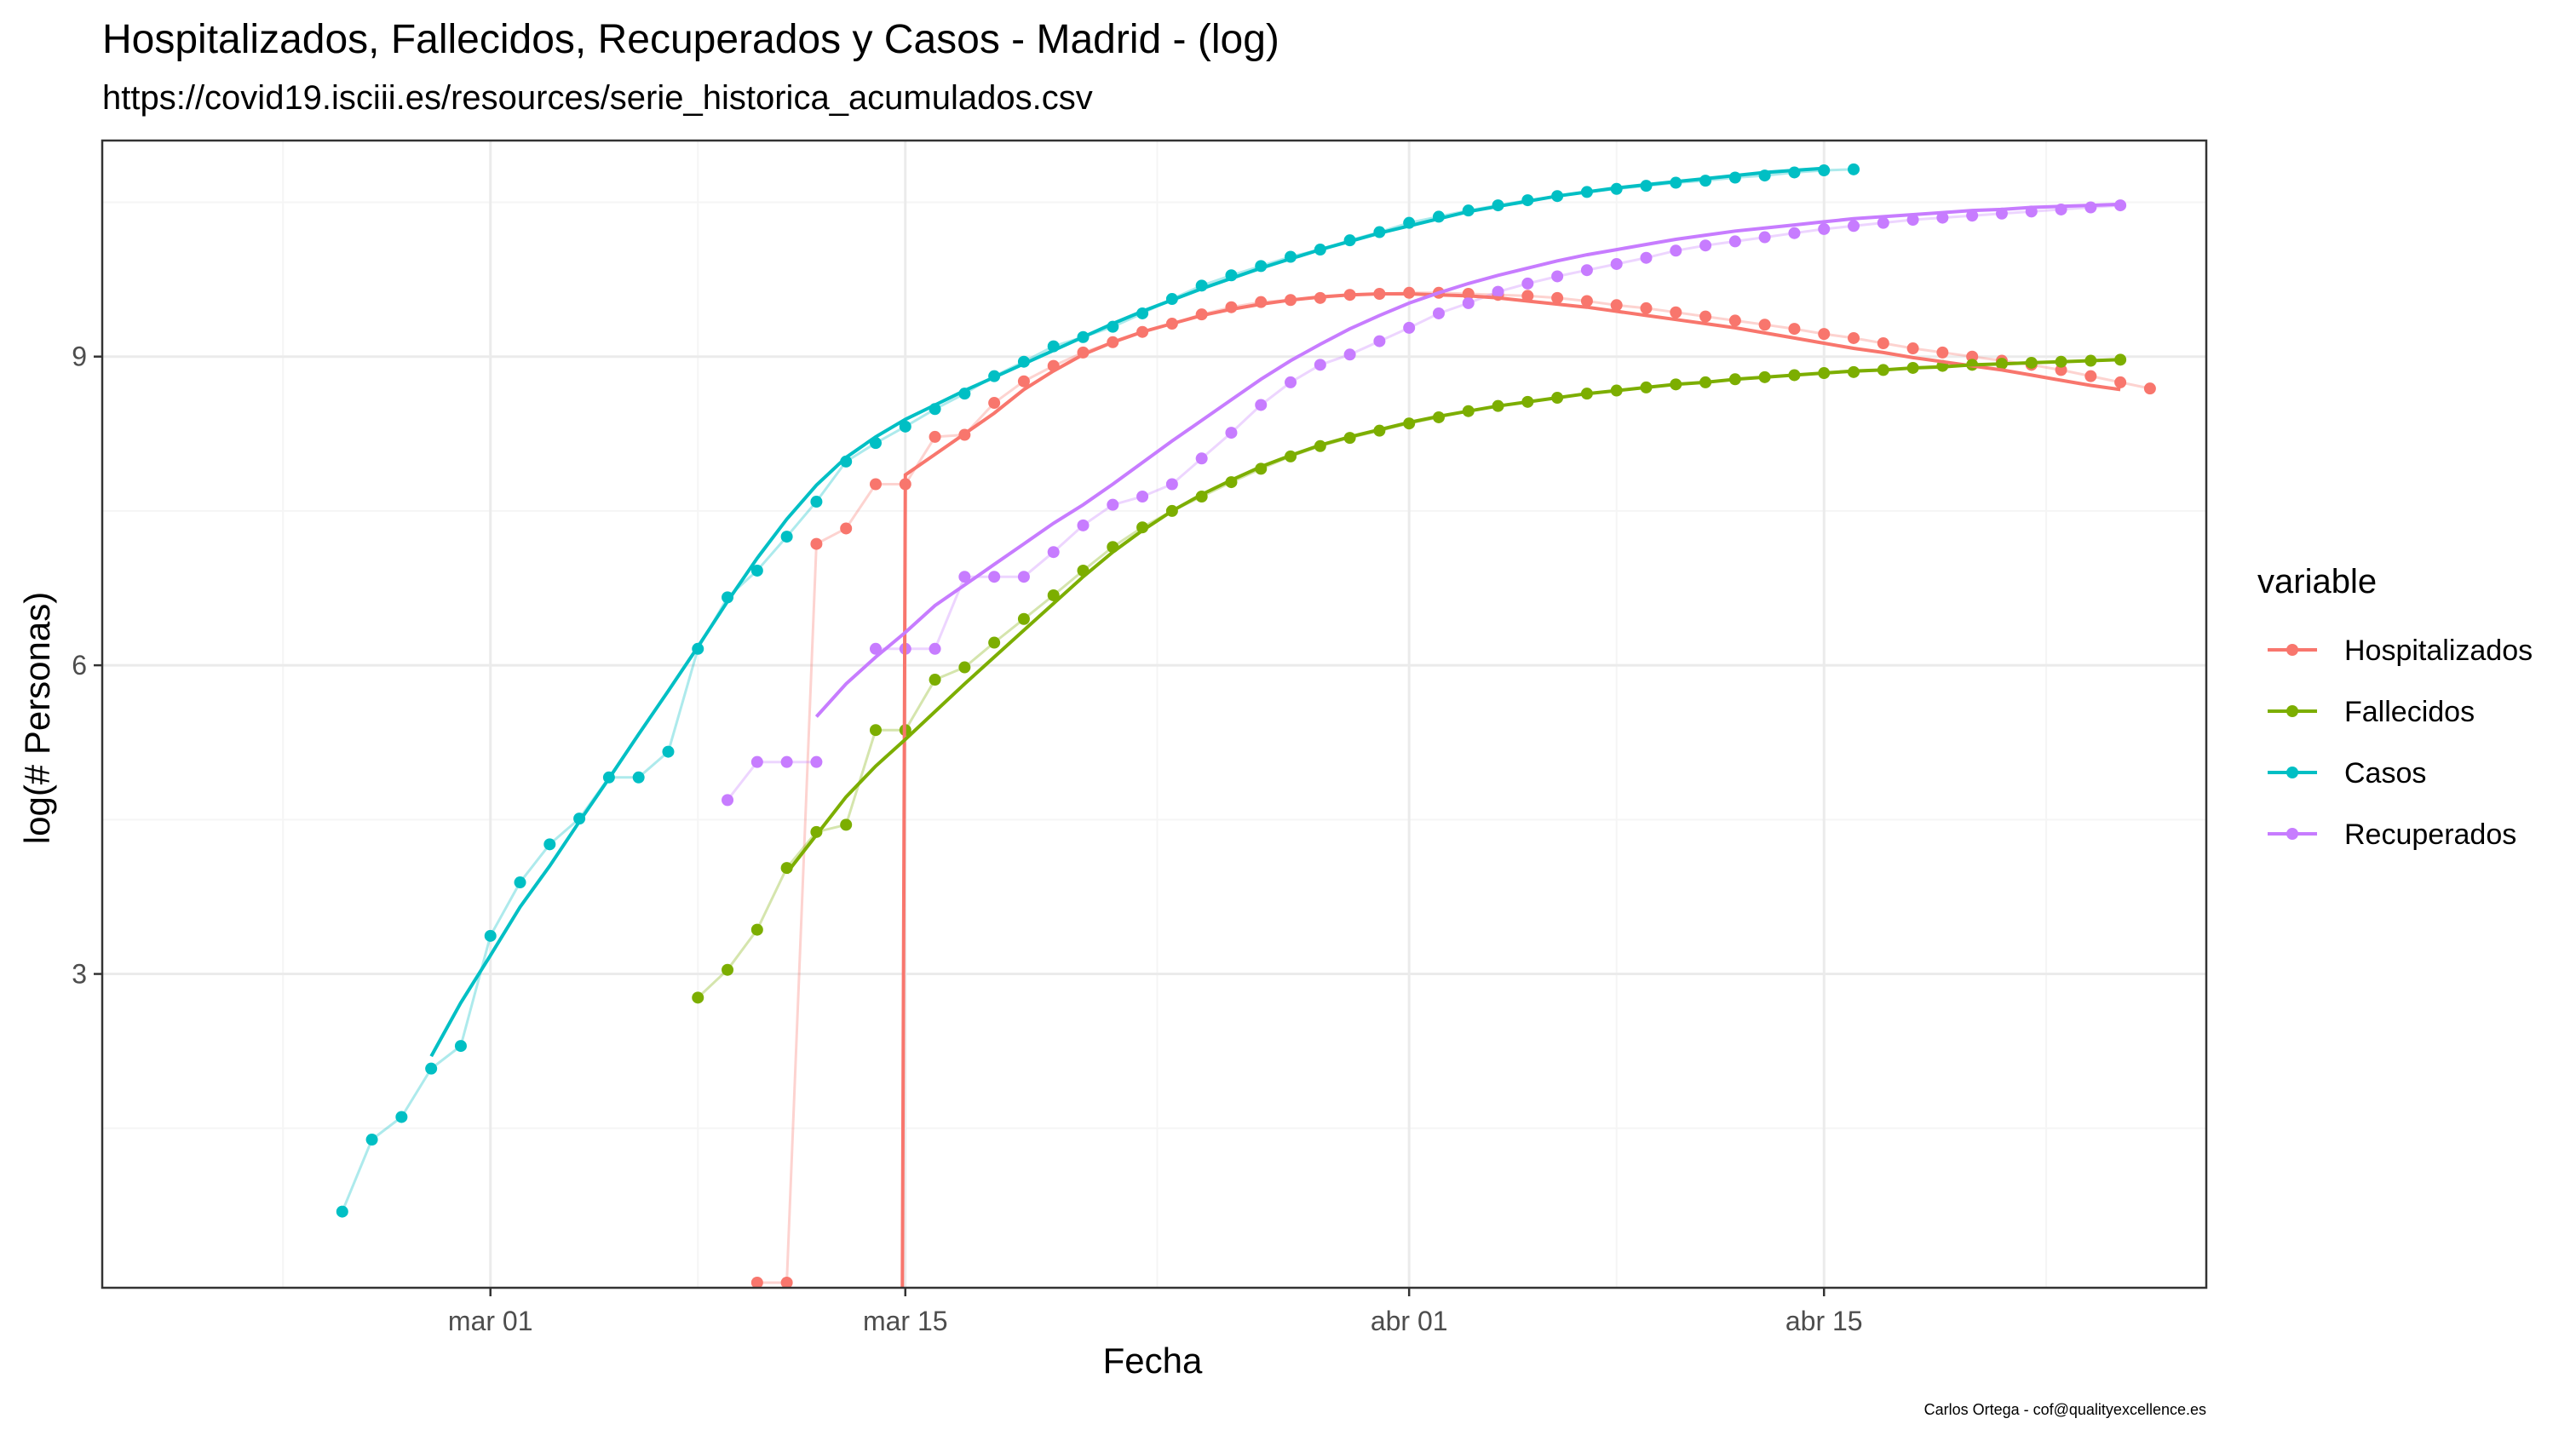 Image resolution: width=2576 pixels, height=1430 pixels. What do you see at coordinates (491, 1321) in the screenshot?
I see `x-tick-label: mar 01` at bounding box center [491, 1321].